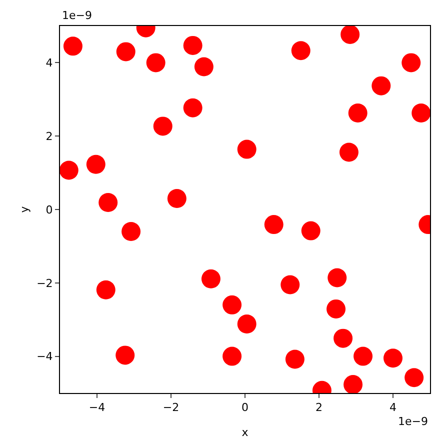 The width and height of the screenshot is (439, 448). What do you see at coordinates (393, 407) in the screenshot?
I see `x-tick-label: 4` at bounding box center [393, 407].